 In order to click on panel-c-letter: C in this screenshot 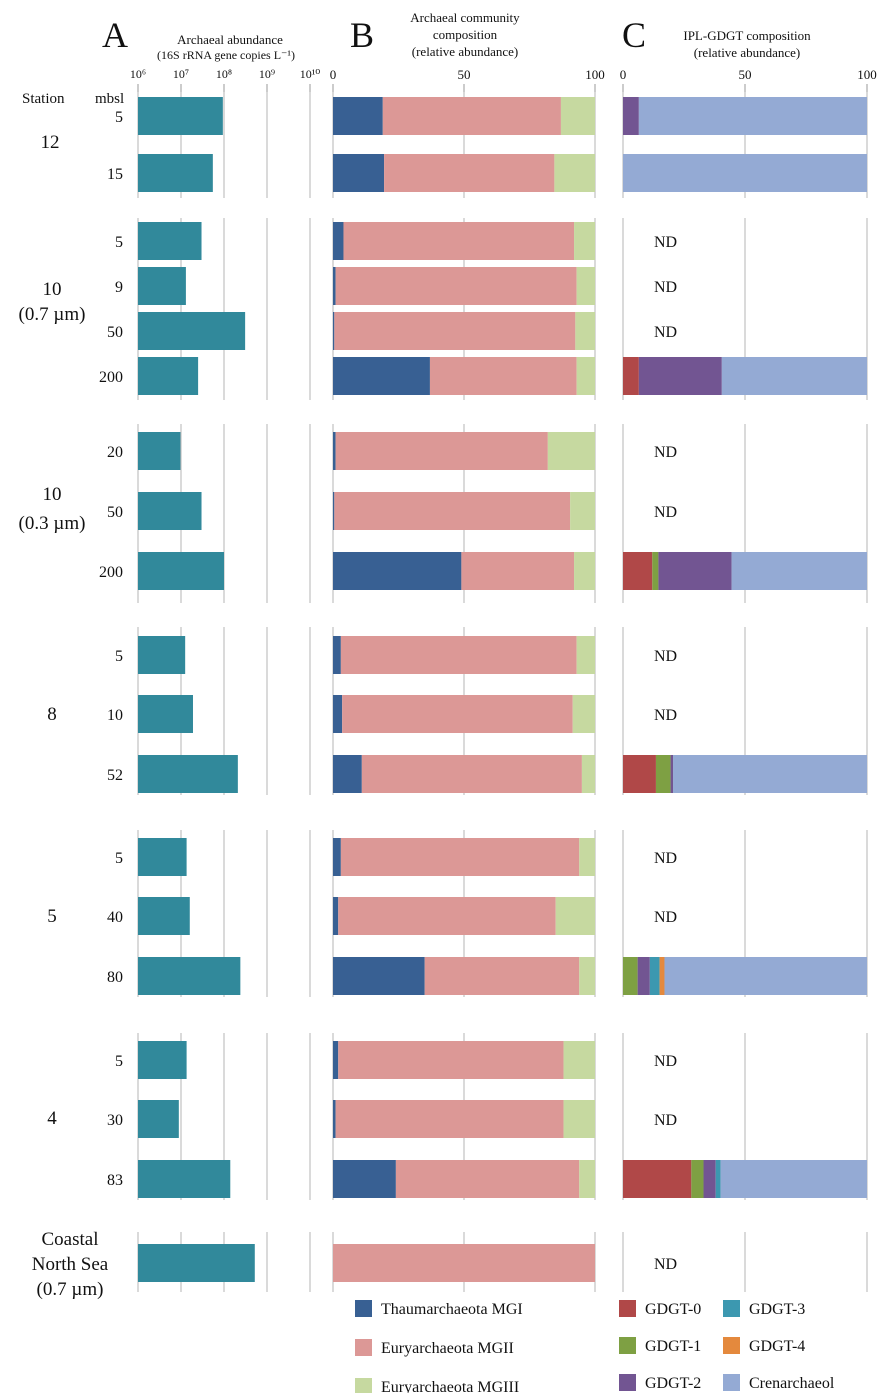, I will do `click(634, 35)`.